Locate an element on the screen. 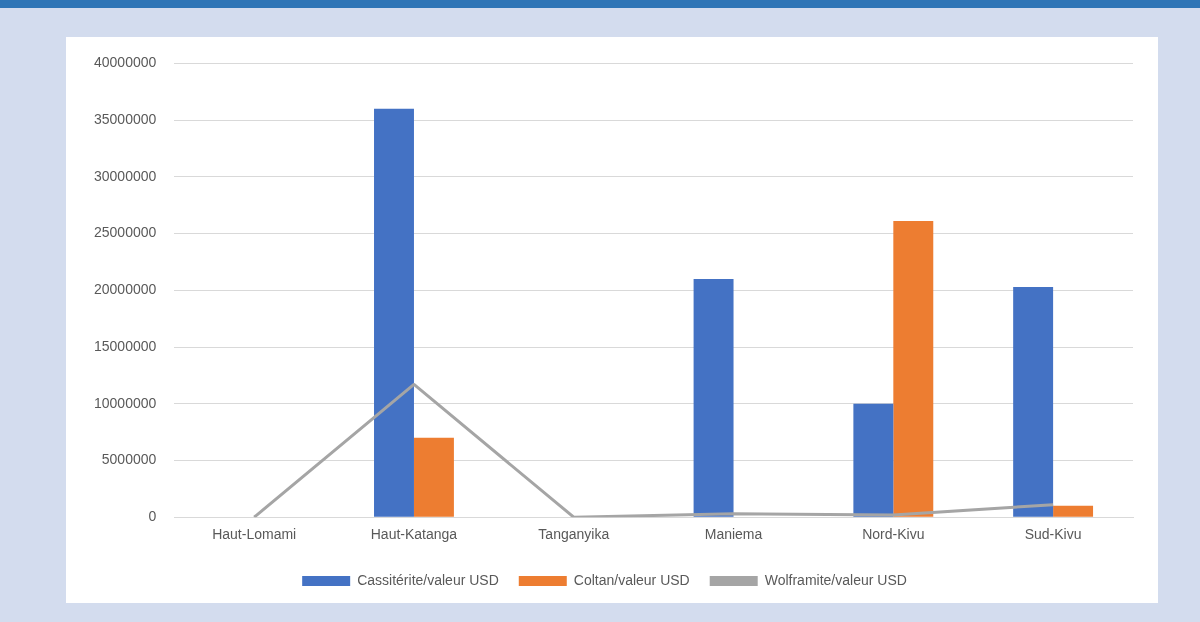 This screenshot has height=622, width=1200. y-tick-label: 10000000 is located at coordinates (125, 402).